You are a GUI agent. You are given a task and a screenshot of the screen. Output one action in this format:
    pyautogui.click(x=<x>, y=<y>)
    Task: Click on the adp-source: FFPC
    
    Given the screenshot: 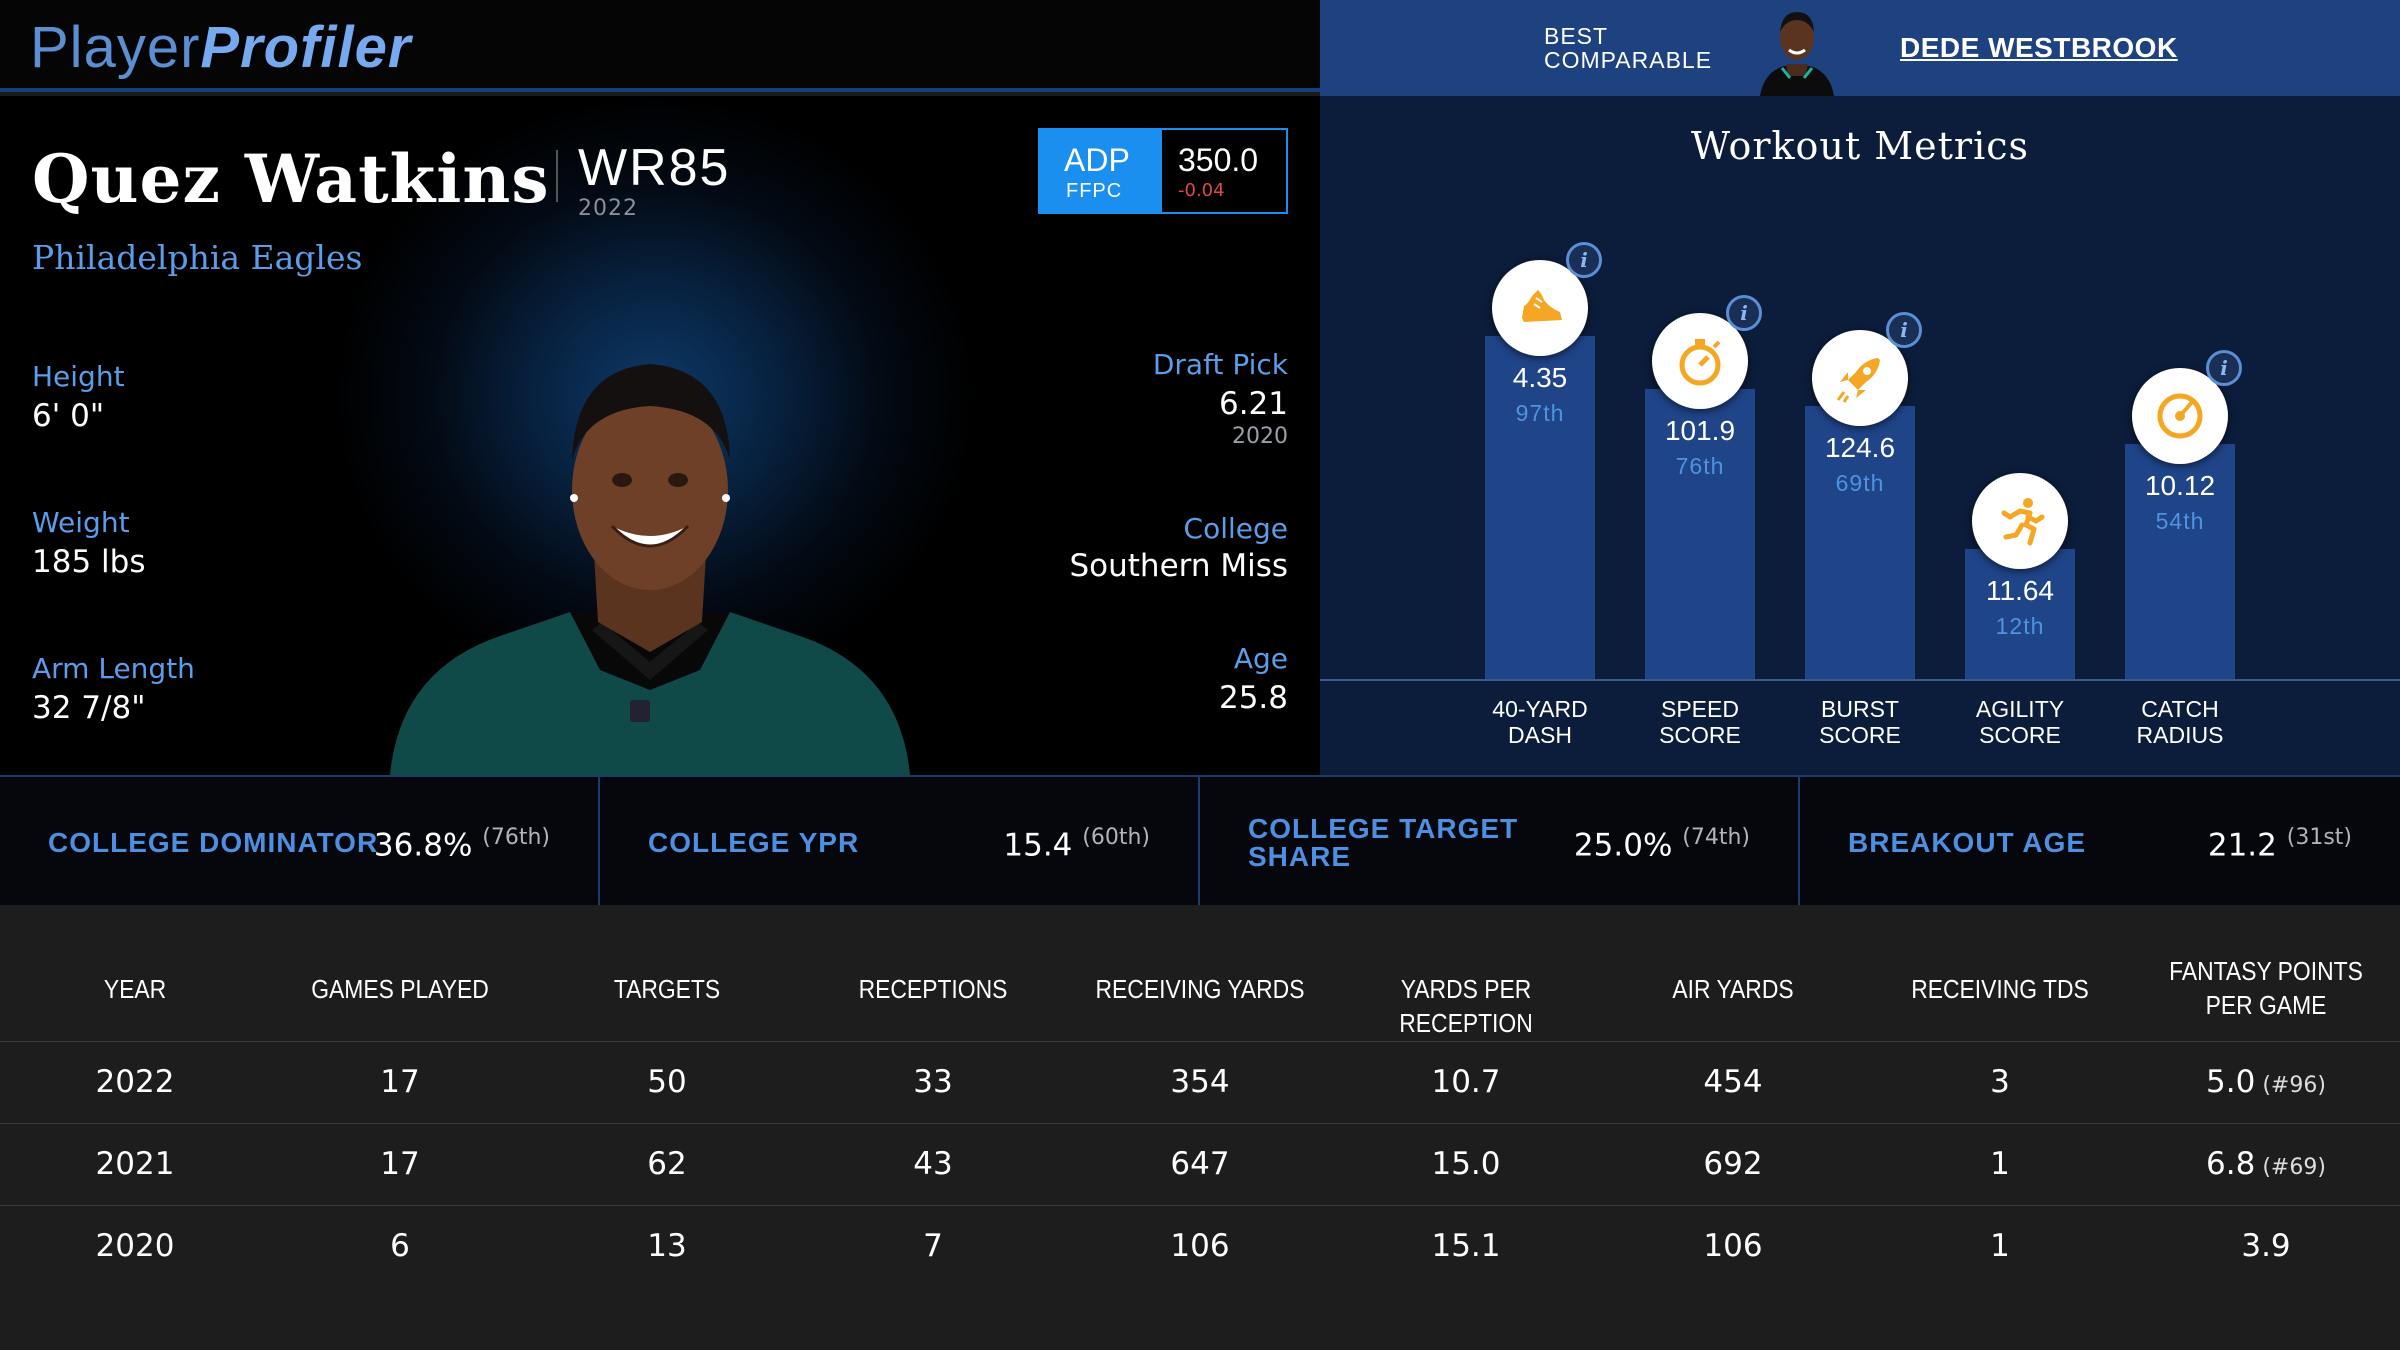 What is the action you would take?
    pyautogui.click(x=1094, y=191)
    